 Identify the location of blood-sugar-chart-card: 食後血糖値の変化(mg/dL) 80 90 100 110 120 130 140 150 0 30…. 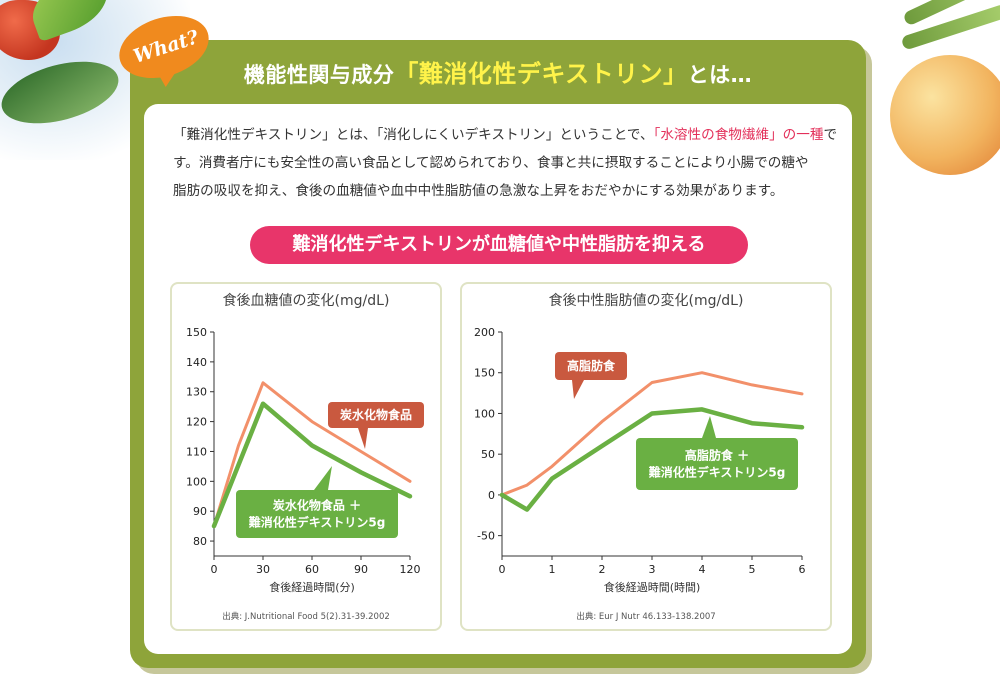
(306, 456).